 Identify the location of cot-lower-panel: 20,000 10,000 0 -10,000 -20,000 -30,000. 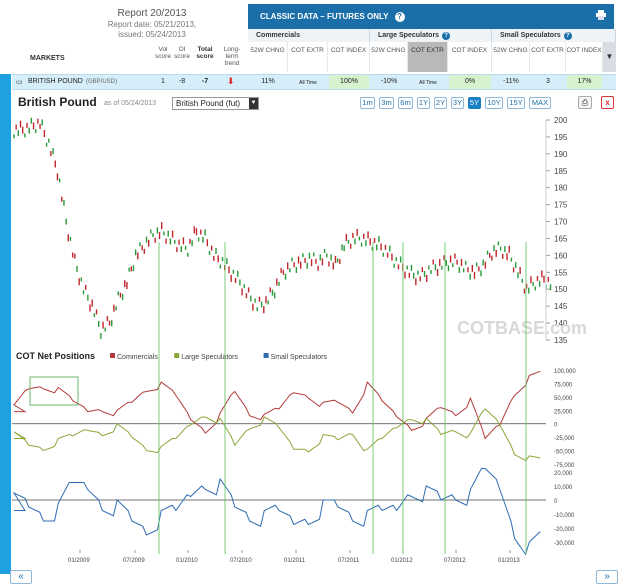
(293, 512).